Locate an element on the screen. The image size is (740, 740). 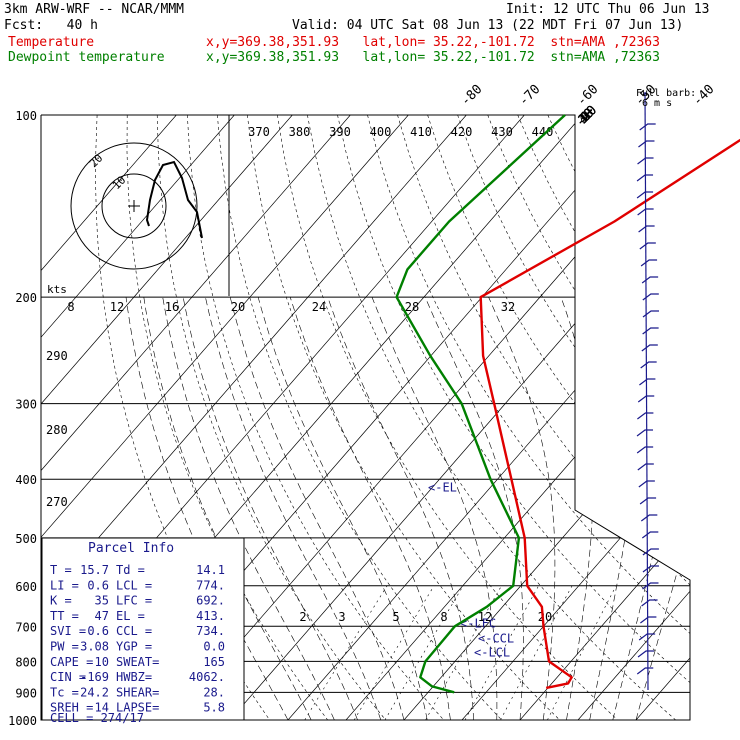
theta-label: 280 is located at coordinates (57, 430).